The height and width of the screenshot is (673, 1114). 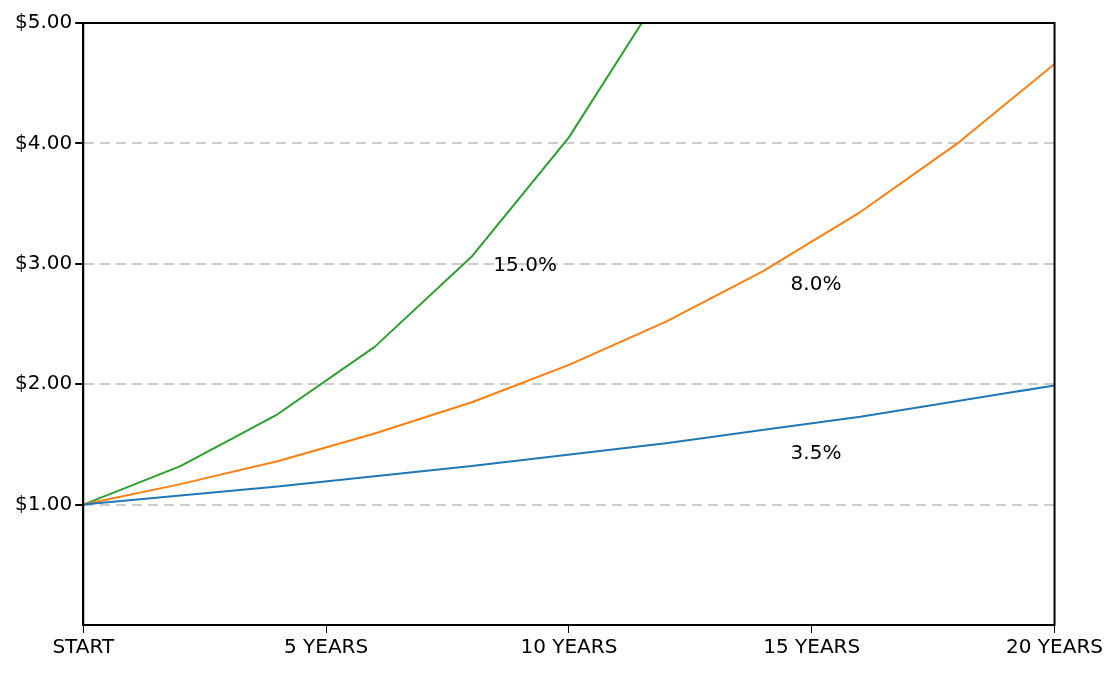 I want to click on y-tick-label: $4.00, so click(x=43, y=141).